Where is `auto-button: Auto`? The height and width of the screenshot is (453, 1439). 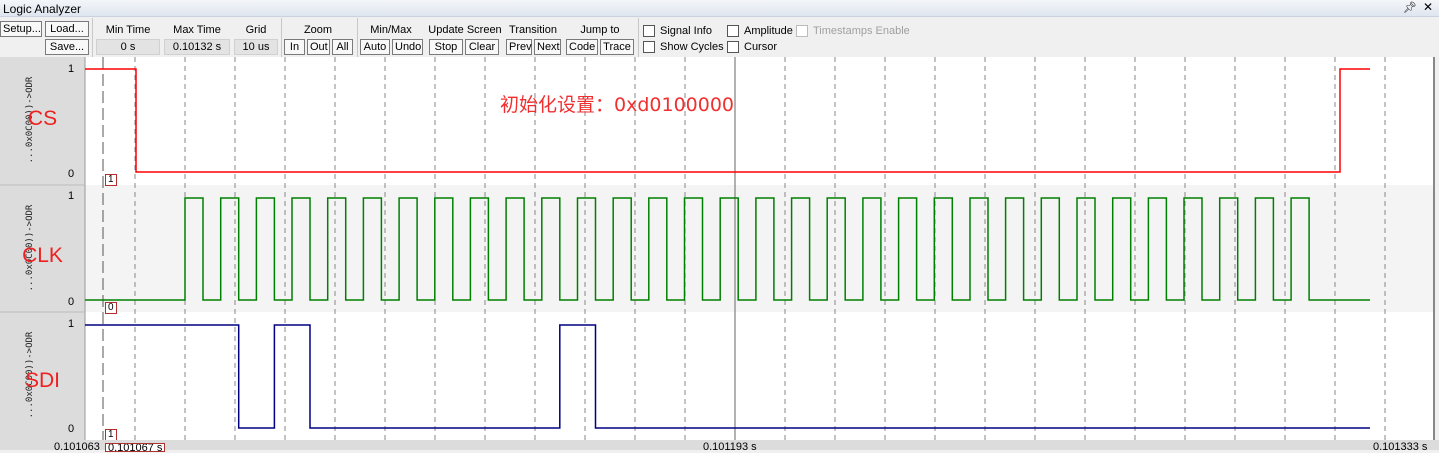 auto-button: Auto is located at coordinates (375, 47).